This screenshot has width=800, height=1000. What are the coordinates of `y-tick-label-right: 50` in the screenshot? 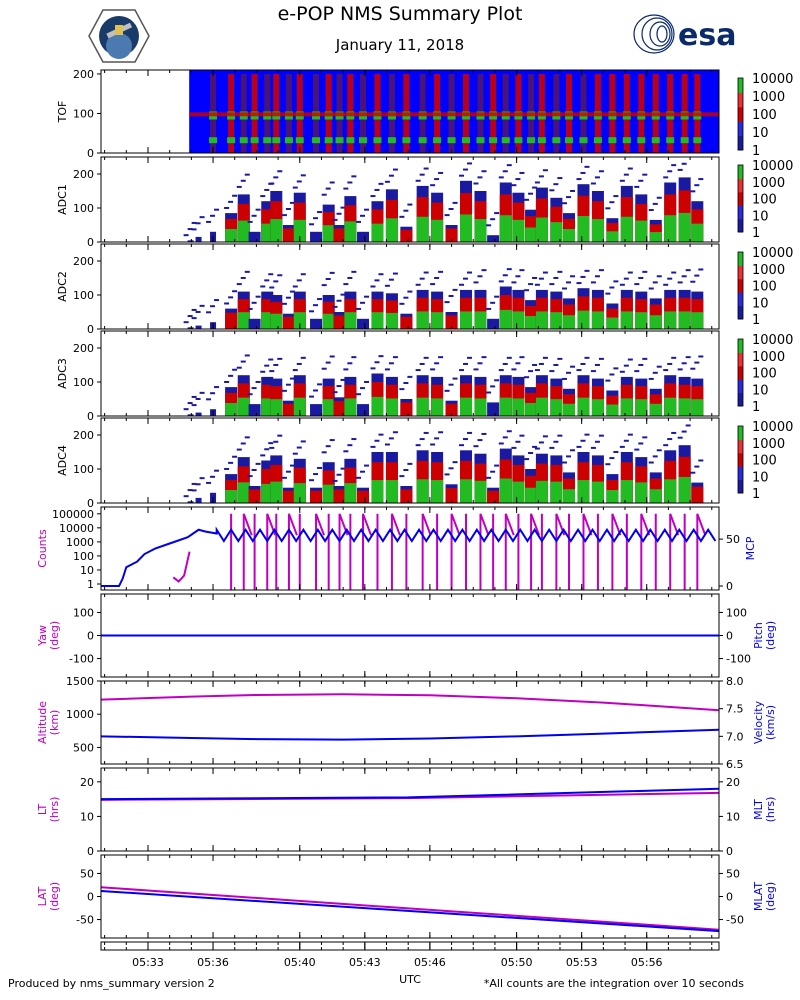 It's located at (733, 873).